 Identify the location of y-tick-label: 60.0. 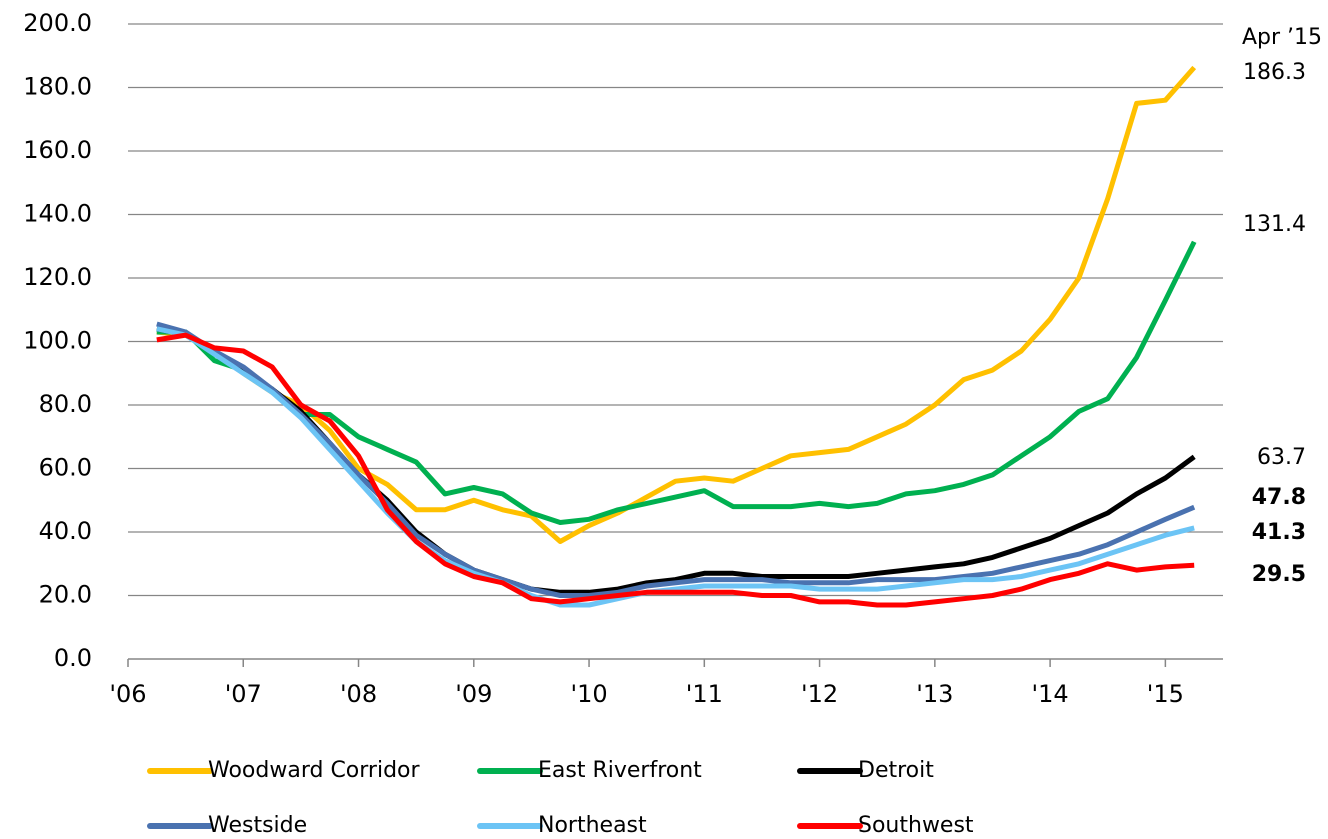
(65, 468).